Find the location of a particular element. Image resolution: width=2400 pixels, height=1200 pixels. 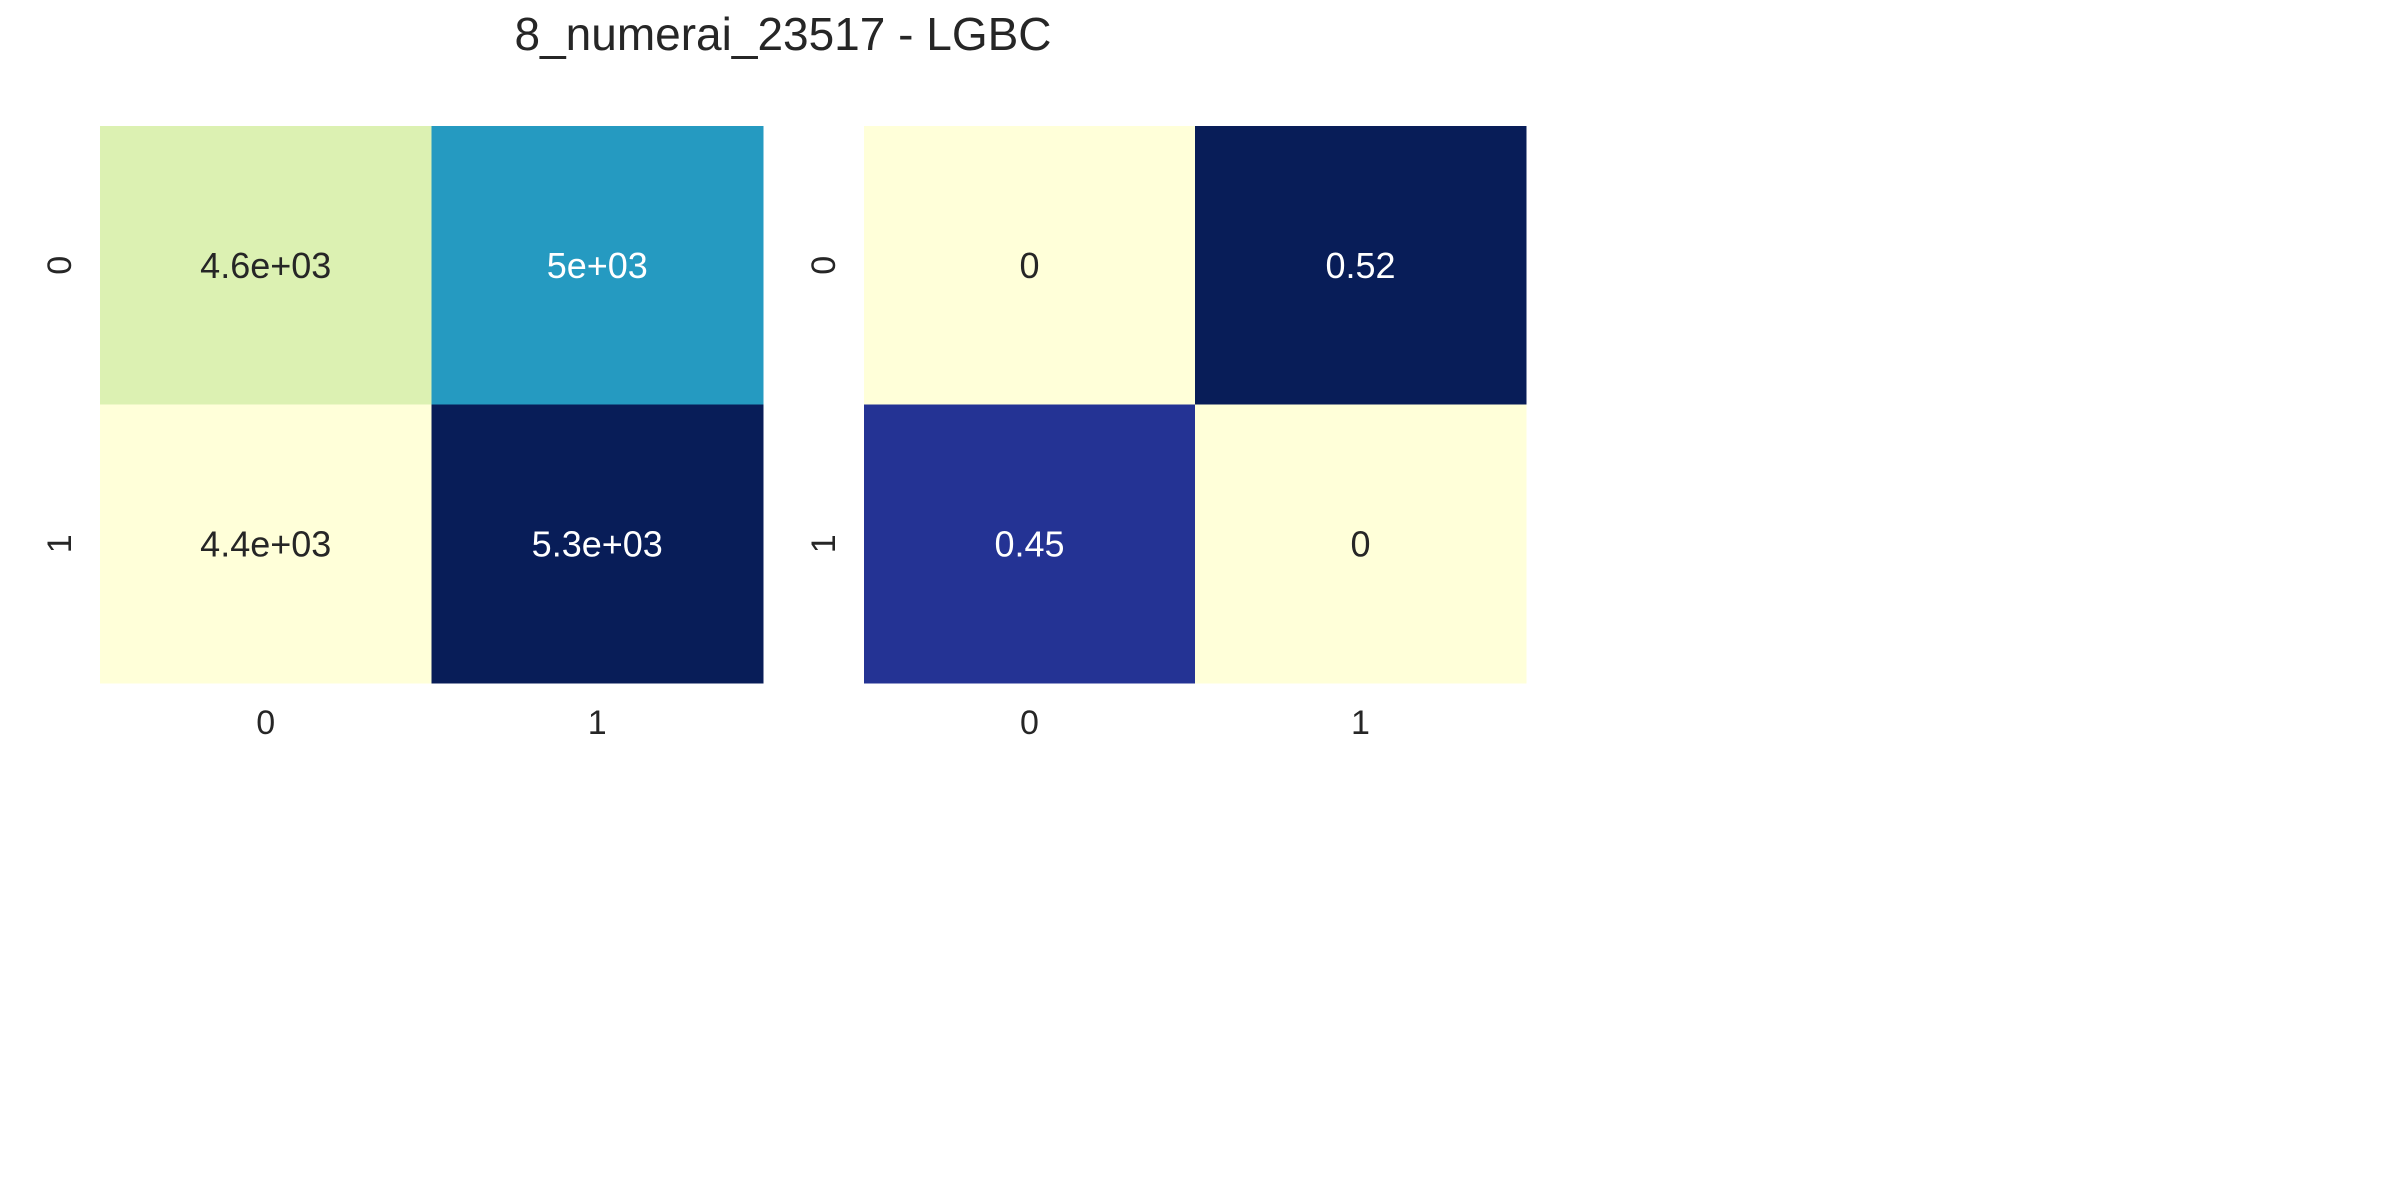

cell-value-label: 4.4e+03 is located at coordinates (265, 543).